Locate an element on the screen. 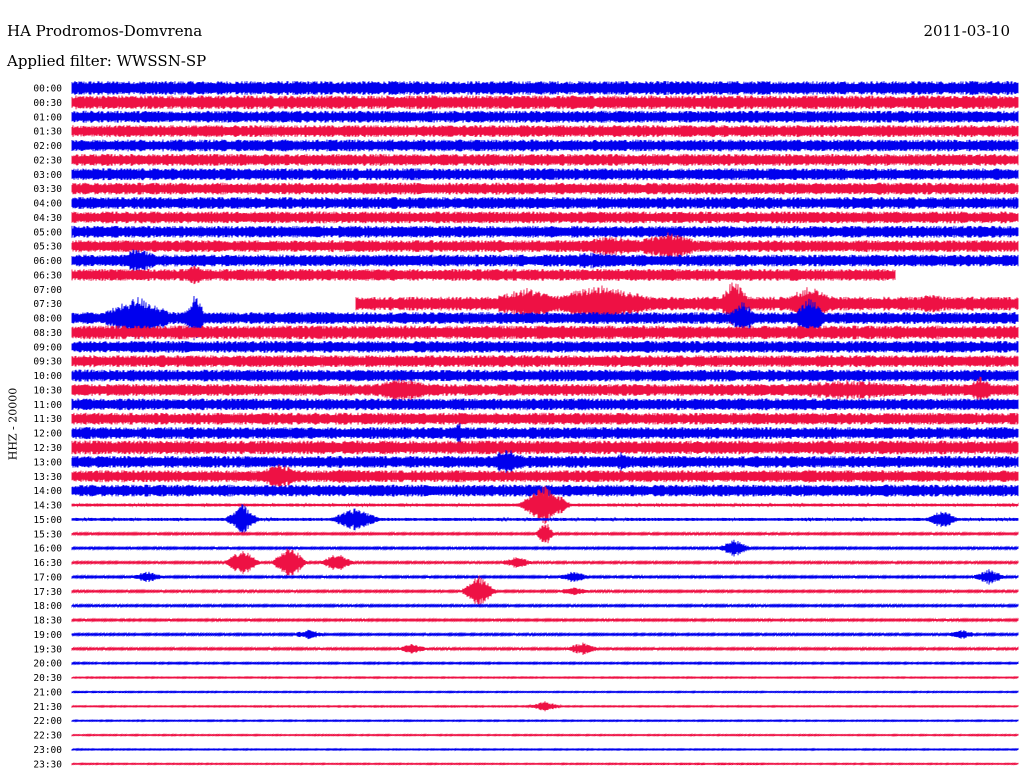  row-time-label: 02:00 is located at coordinates (47, 146).